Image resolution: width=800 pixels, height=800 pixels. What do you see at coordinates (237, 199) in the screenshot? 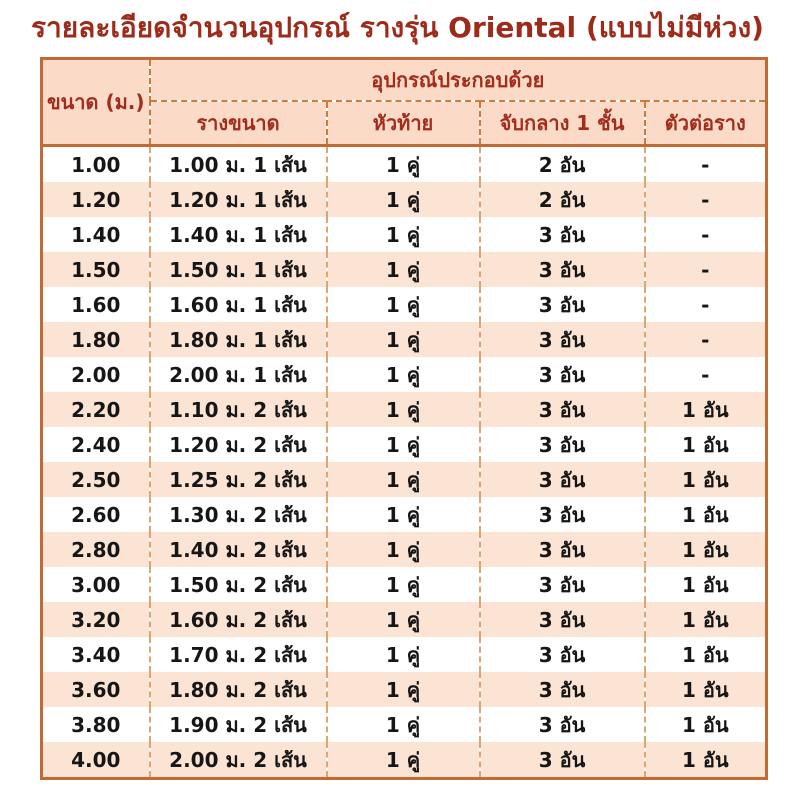
I see `table-cell: 1.20 ม. 1 เส้น` at bounding box center [237, 199].